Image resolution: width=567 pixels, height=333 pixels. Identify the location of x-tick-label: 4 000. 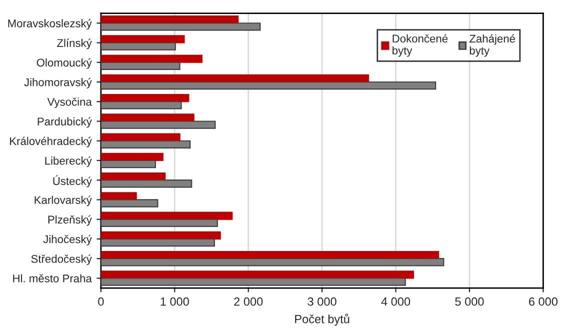
(395, 301).